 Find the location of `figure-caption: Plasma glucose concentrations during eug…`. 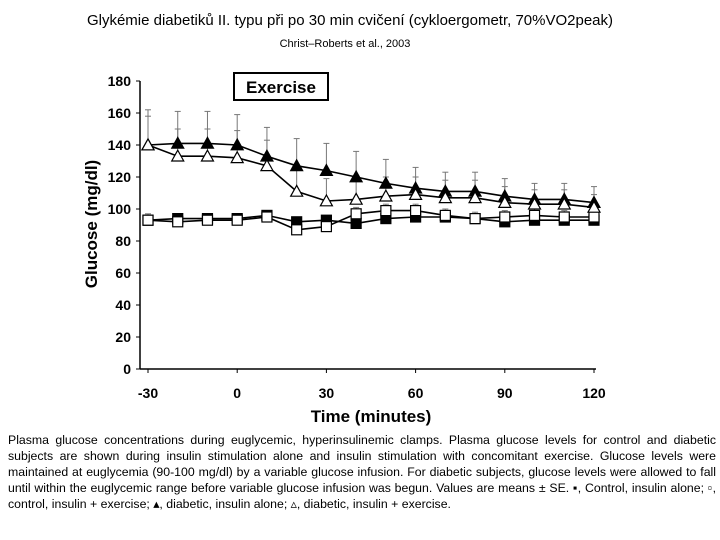

figure-caption: Plasma glucose concentrations during eug… is located at coordinates (362, 472).